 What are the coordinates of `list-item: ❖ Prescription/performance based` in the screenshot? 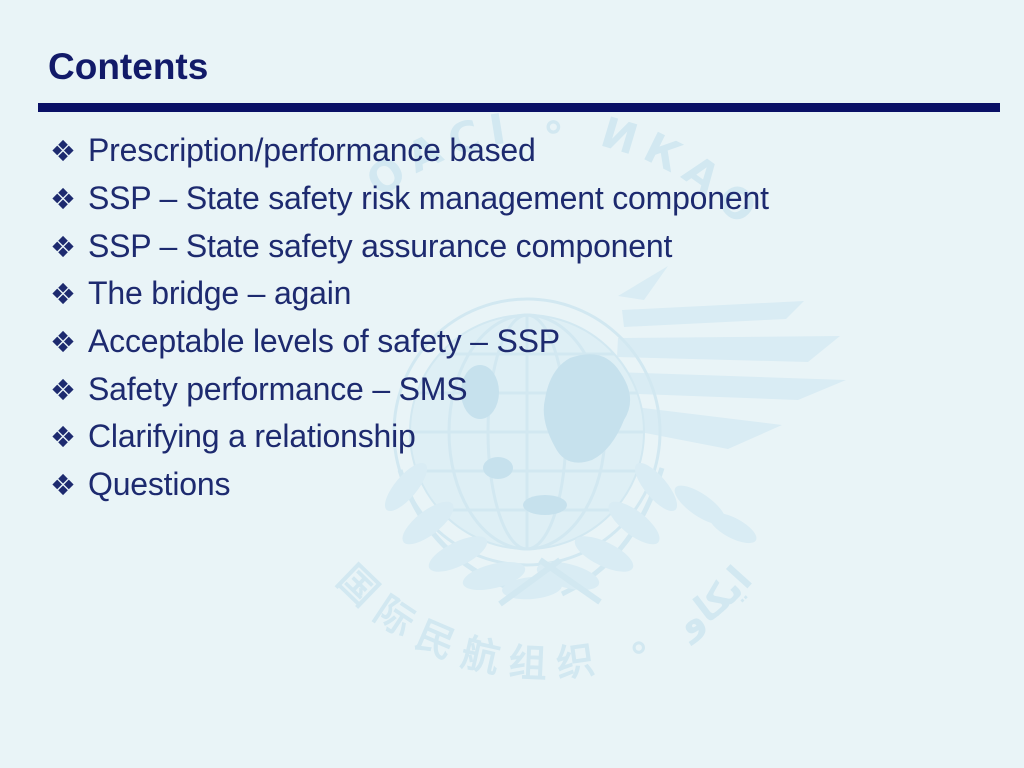 It's located at (500, 151).